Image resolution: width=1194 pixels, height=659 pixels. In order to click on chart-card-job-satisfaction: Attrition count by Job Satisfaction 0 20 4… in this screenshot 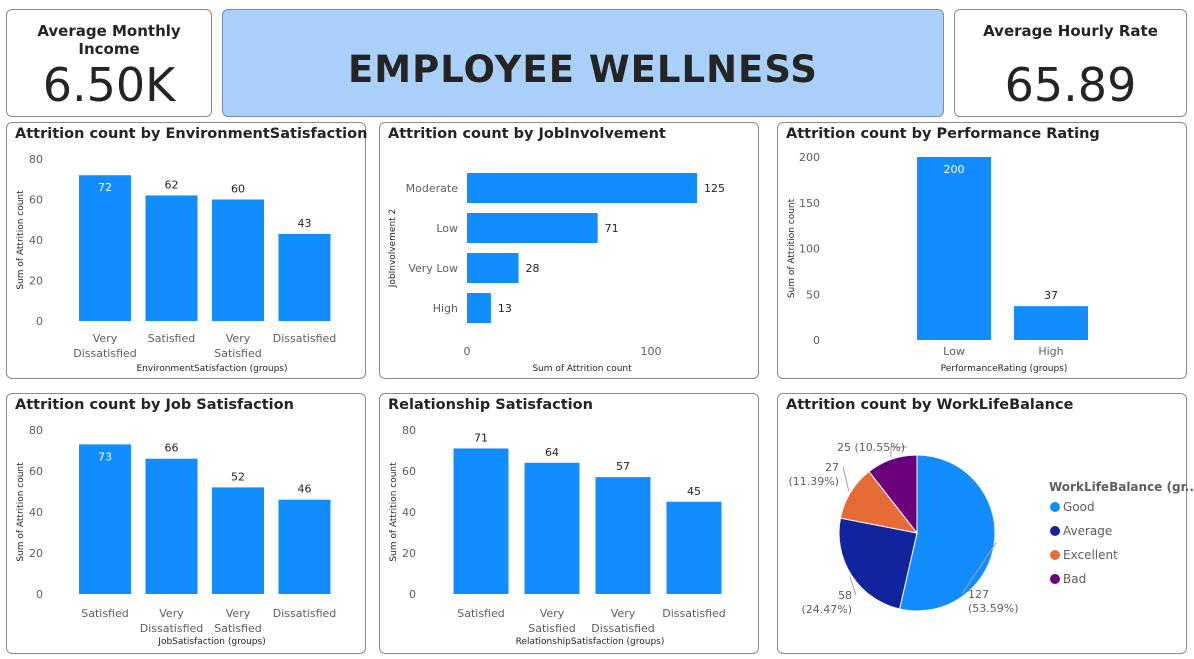, I will do `click(186, 523)`.